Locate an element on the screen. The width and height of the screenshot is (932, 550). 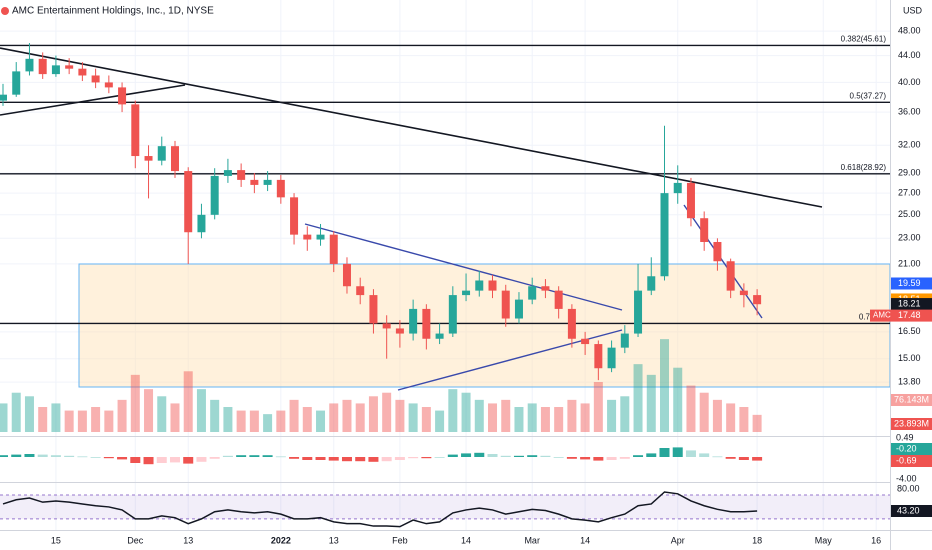
y-tick-label: 40.00 is located at coordinates (909, 82).